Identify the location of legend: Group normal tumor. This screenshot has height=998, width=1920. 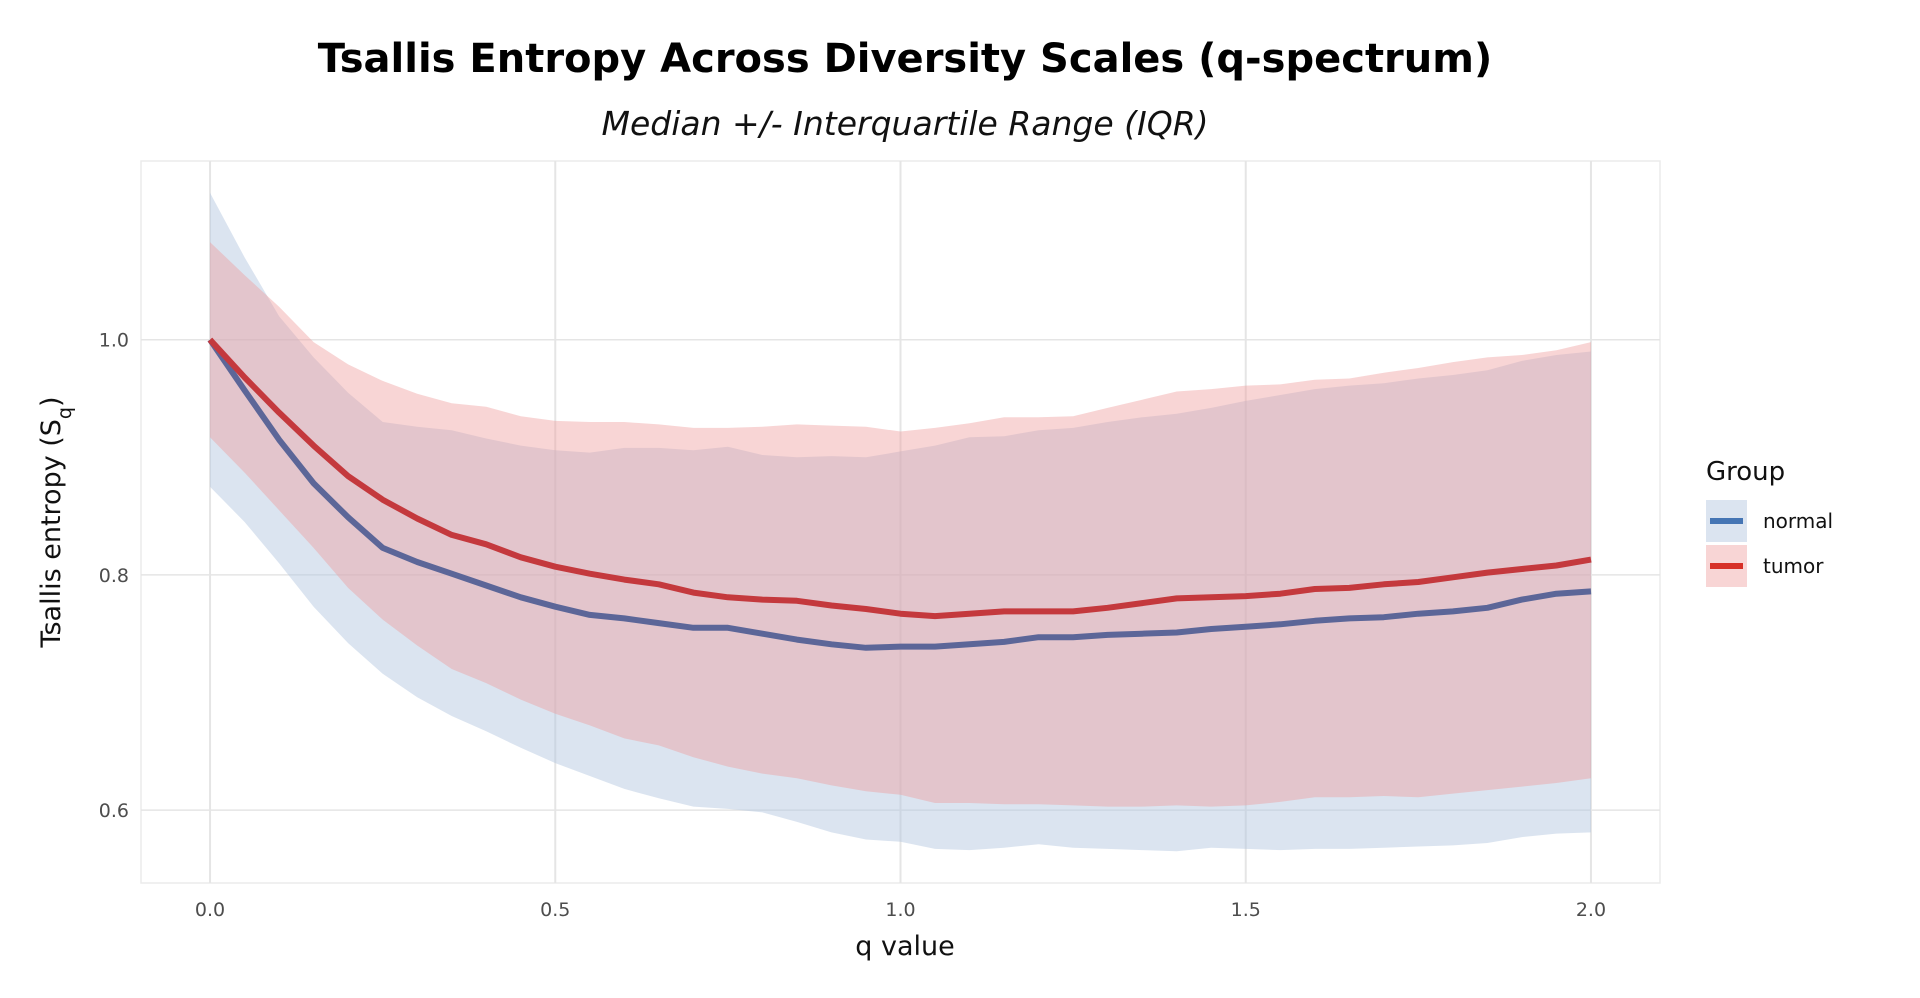
(1769, 522).